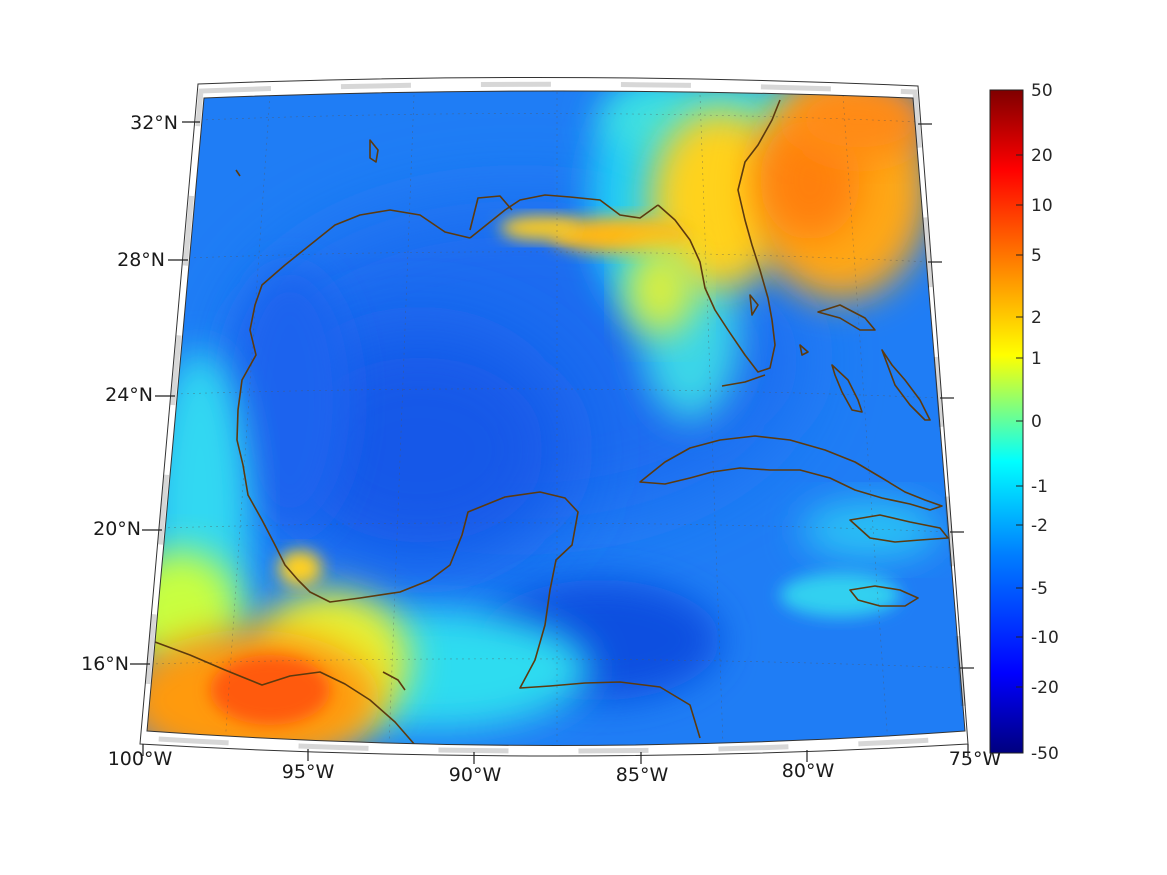 Image resolution: width=1167 pixels, height=875 pixels. I want to click on colorbar-tick-label: -2, so click(1039, 526).